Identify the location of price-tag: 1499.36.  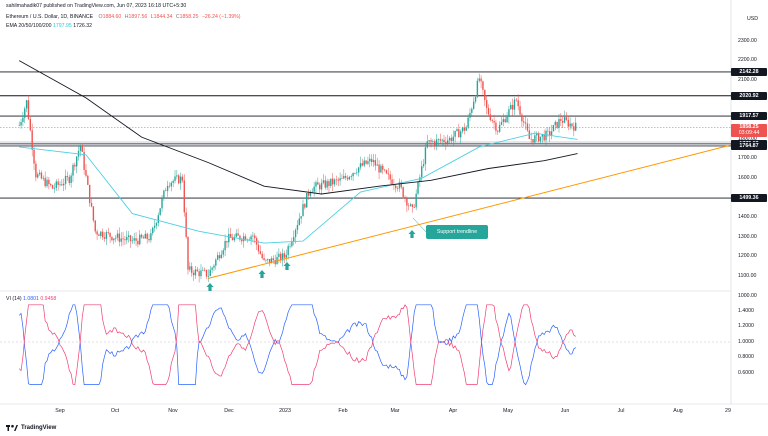
(749, 198).